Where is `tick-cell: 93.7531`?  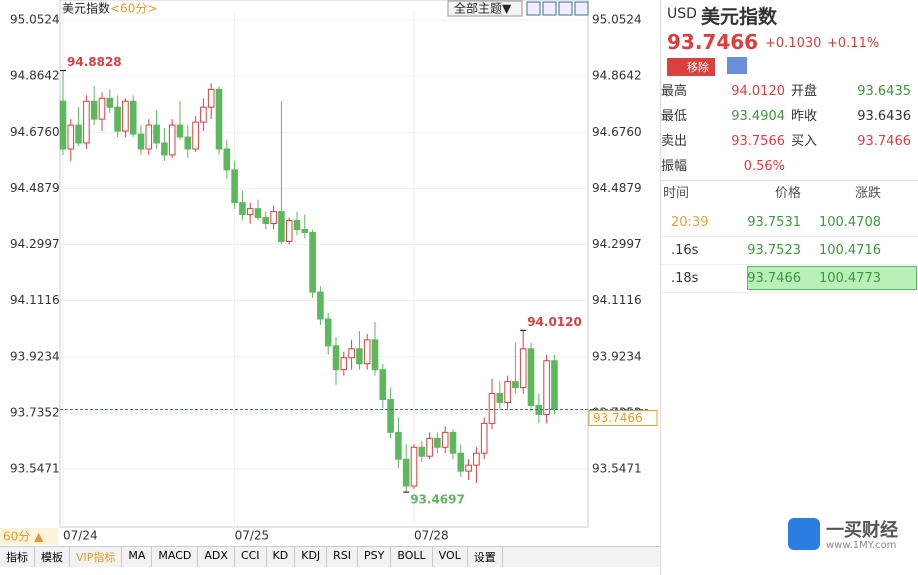 tick-cell: 93.7531 is located at coordinates (774, 222).